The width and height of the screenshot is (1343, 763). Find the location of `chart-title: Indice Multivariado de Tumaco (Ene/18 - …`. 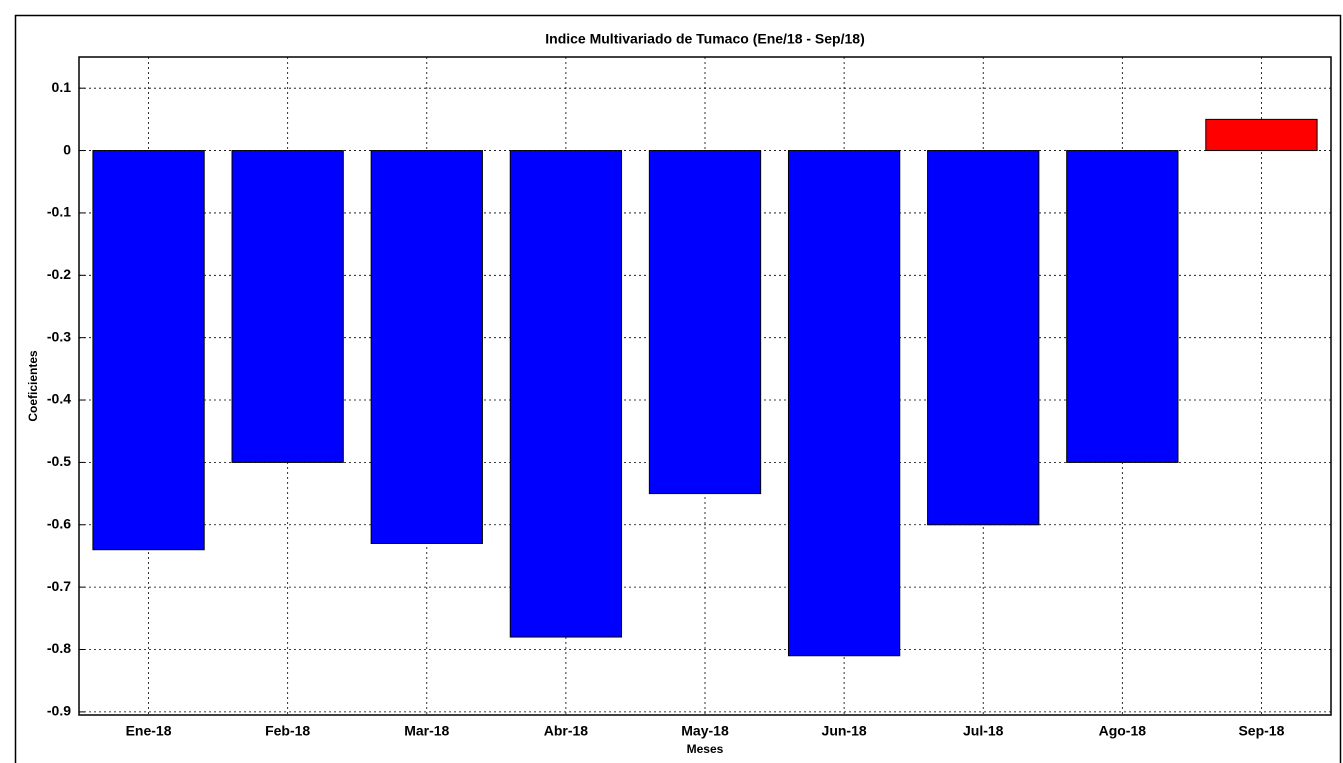

chart-title: Indice Multivariado de Tumaco (Ene/18 - … is located at coordinates (704, 39).